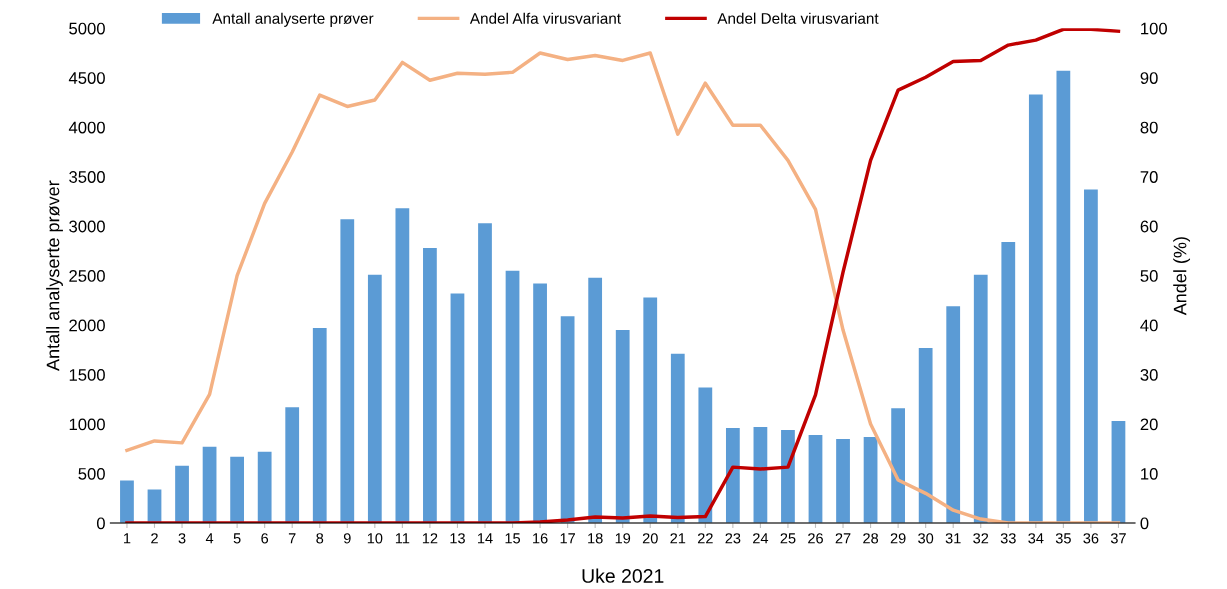  What do you see at coordinates (623, 575) in the screenshot?
I see `x-axis-title: Uke 2021` at bounding box center [623, 575].